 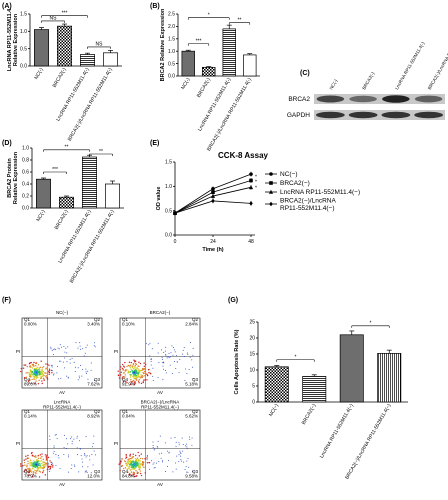 I want to click on category-label: BRCA2(-)/LncRNA RP11-552M11.4(-), so click(x=92, y=247).